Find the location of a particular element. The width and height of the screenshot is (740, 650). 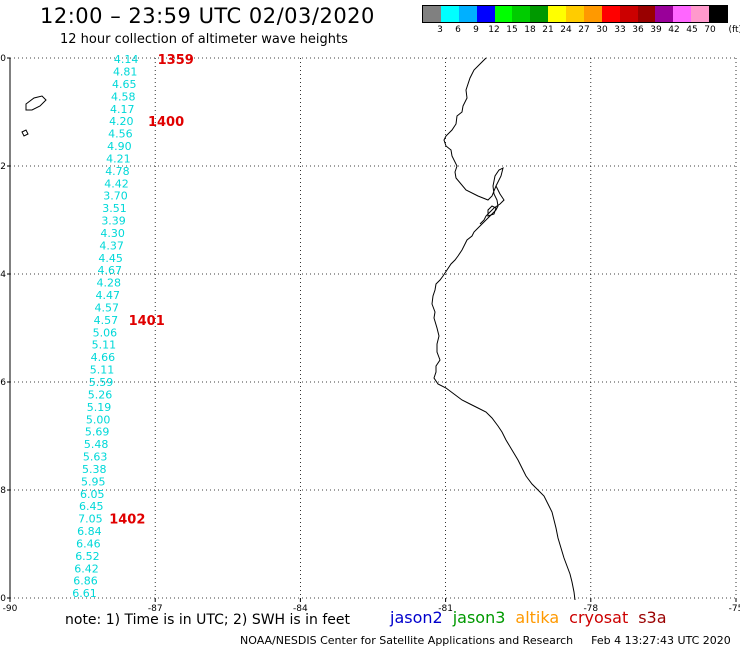

satellite-jason3: jason3 is located at coordinates (479, 617).